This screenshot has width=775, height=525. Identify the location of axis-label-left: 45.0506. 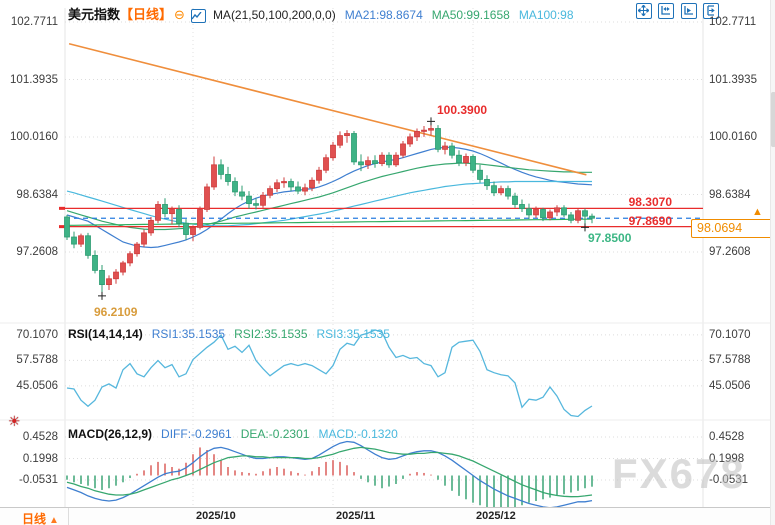
(37, 385).